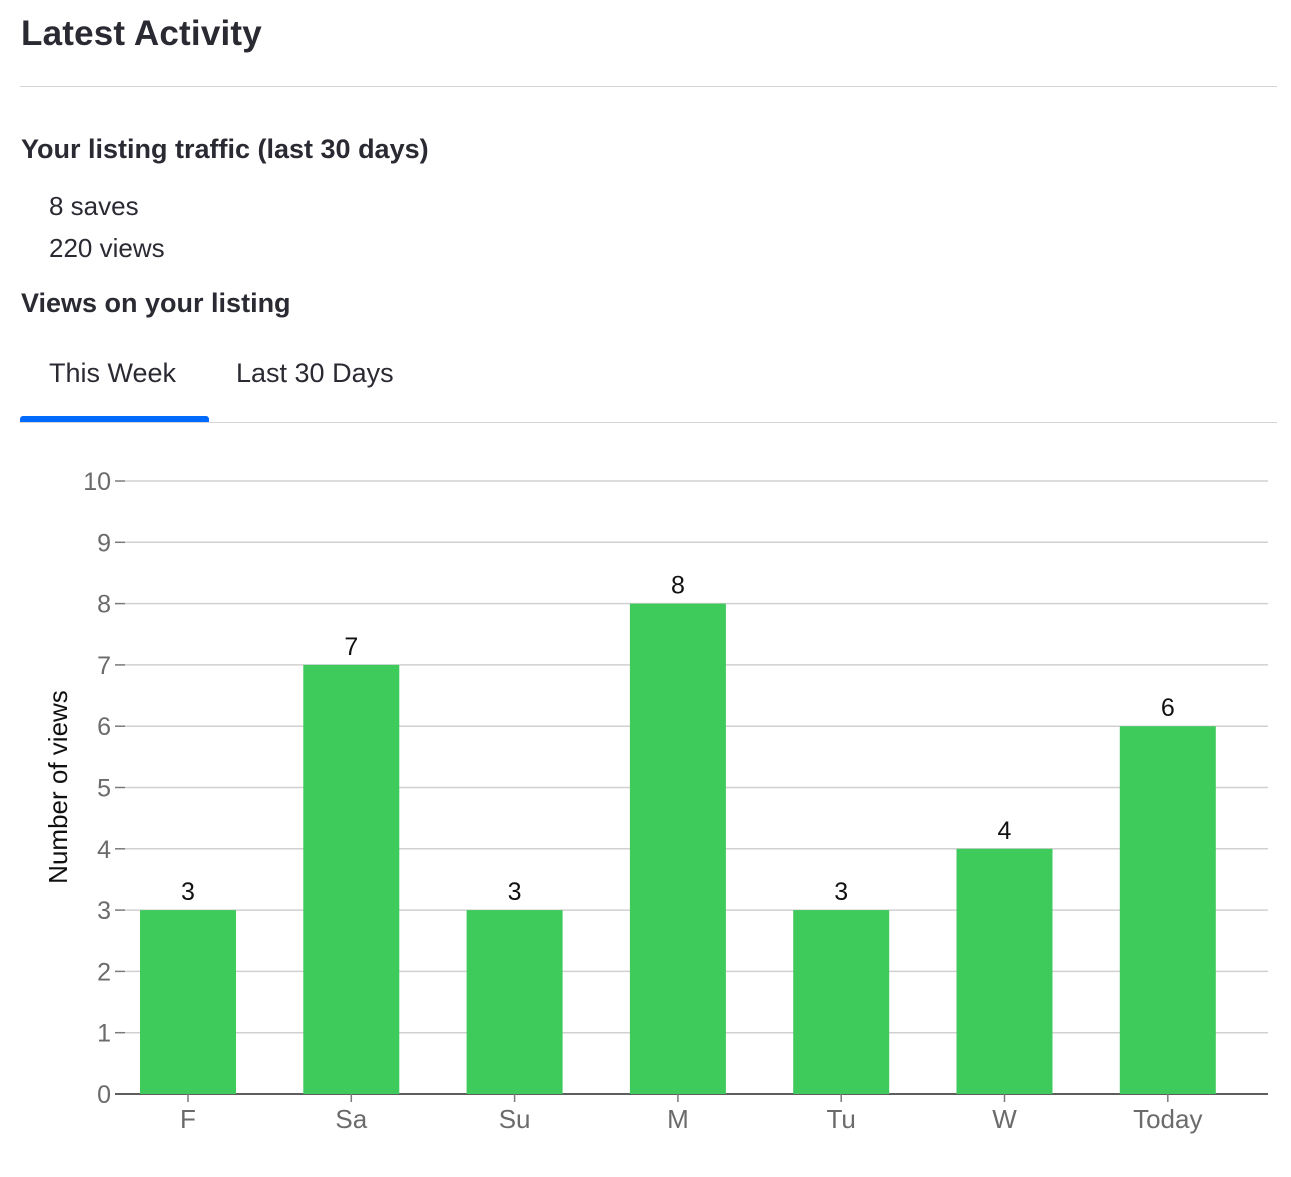 This screenshot has width=1291, height=1177. Describe the element at coordinates (58, 787) in the screenshot. I see `y-axis-label: Number of views` at that location.